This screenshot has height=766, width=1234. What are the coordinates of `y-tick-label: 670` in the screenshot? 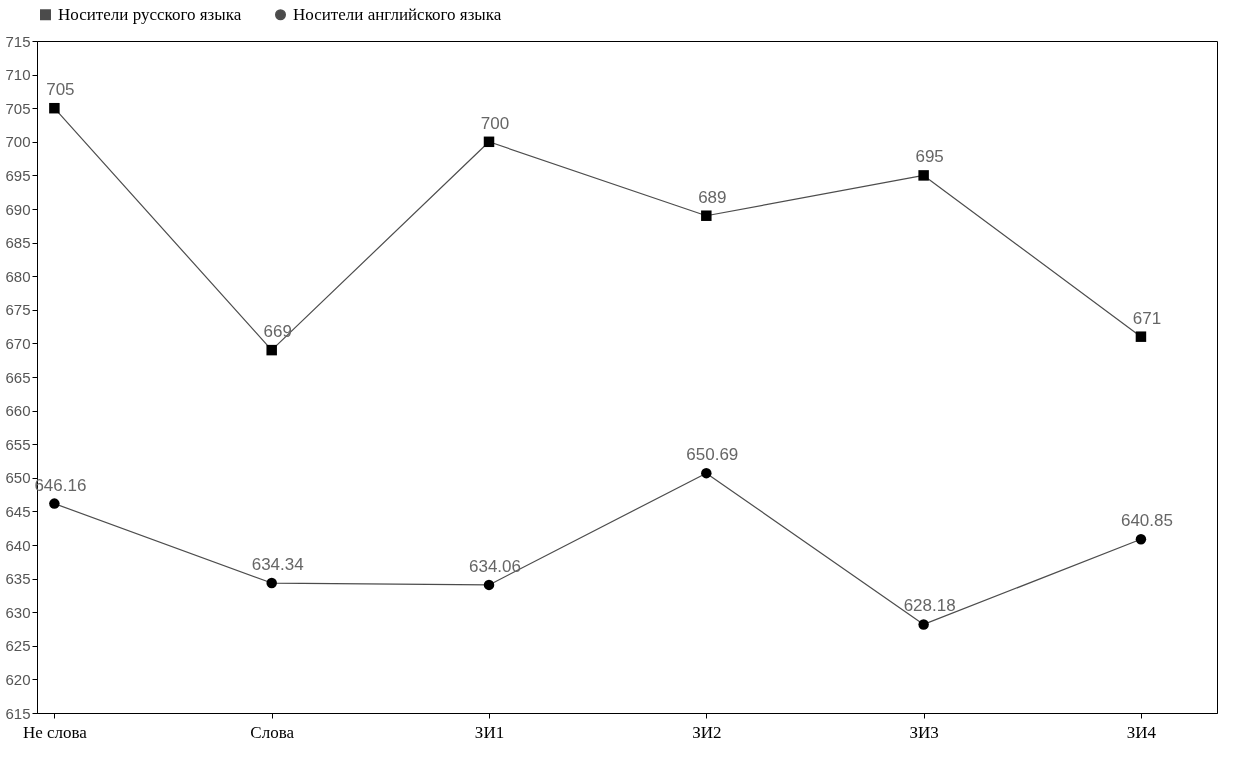 It's located at (18, 343).